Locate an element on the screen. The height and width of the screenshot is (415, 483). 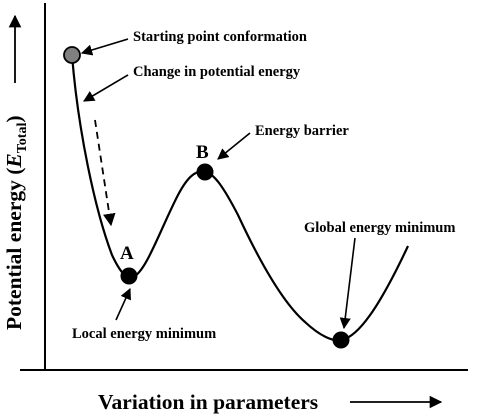
change-energy-arrow is located at coordinates (106, 88).